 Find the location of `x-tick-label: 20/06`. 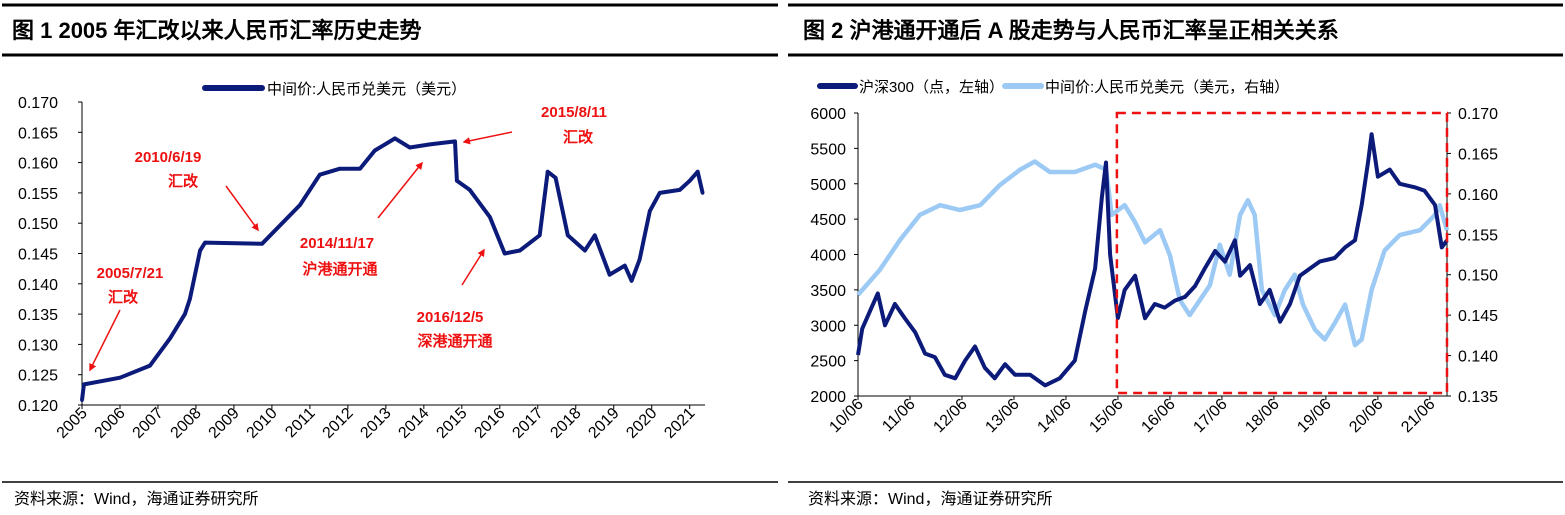

x-tick-label: 20/06 is located at coordinates (1366, 416).